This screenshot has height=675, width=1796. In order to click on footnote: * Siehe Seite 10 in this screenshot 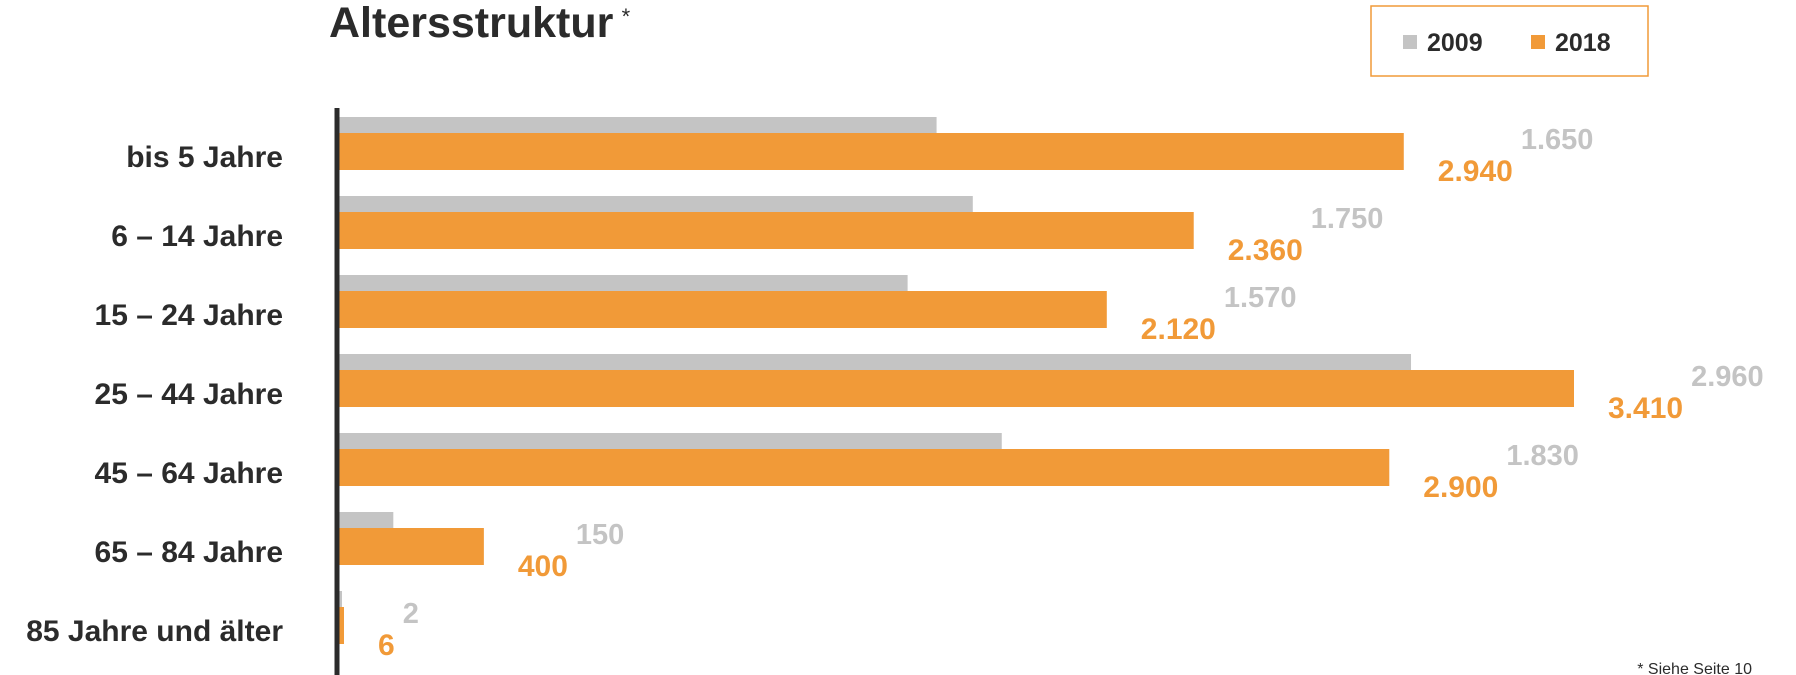, I will do `click(1694, 668)`.